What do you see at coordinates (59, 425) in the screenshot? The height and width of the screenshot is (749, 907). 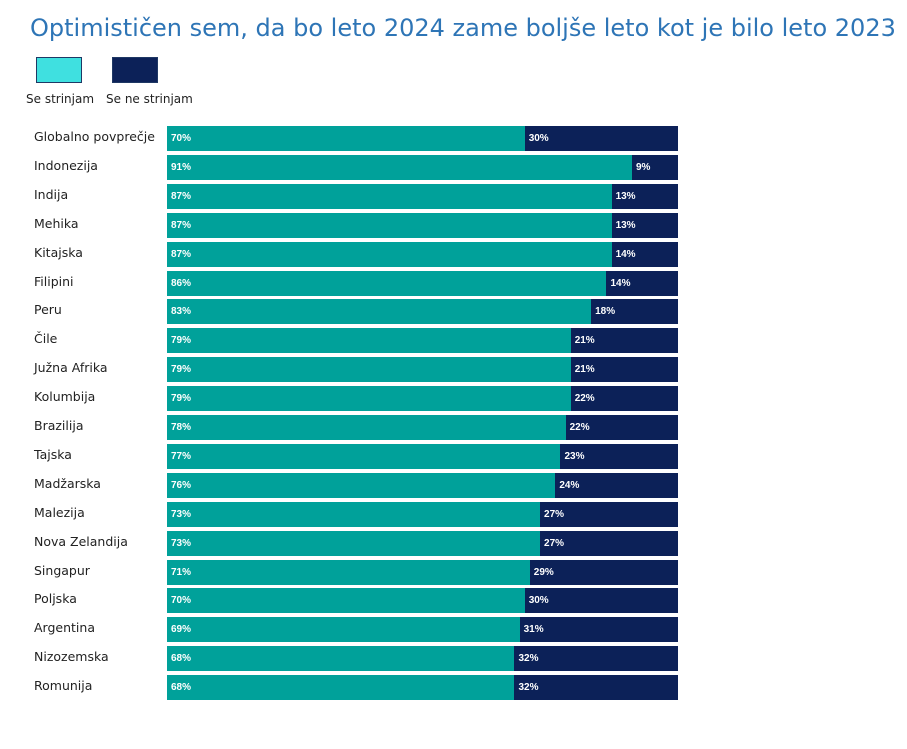 I see `row-label: Brazilija` at bounding box center [59, 425].